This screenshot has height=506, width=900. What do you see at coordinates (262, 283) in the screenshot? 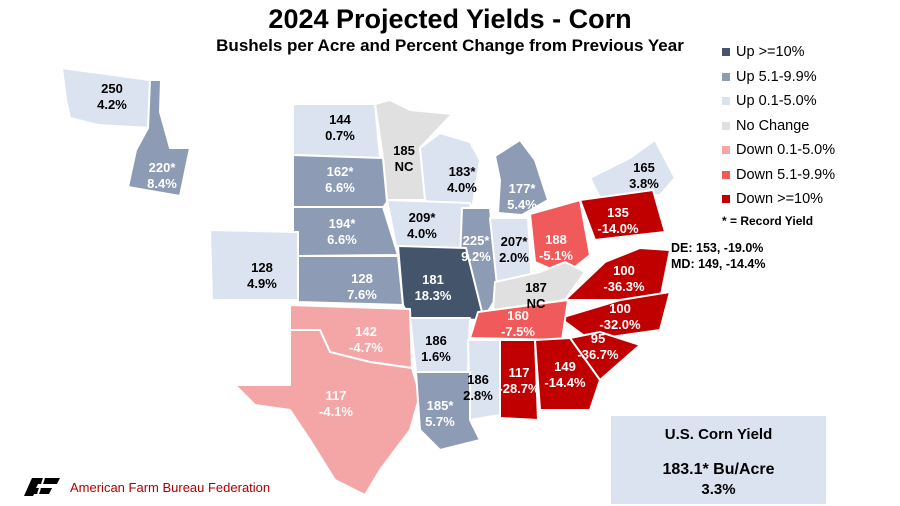
I see `state-change-co: 4.9%` at bounding box center [262, 283].